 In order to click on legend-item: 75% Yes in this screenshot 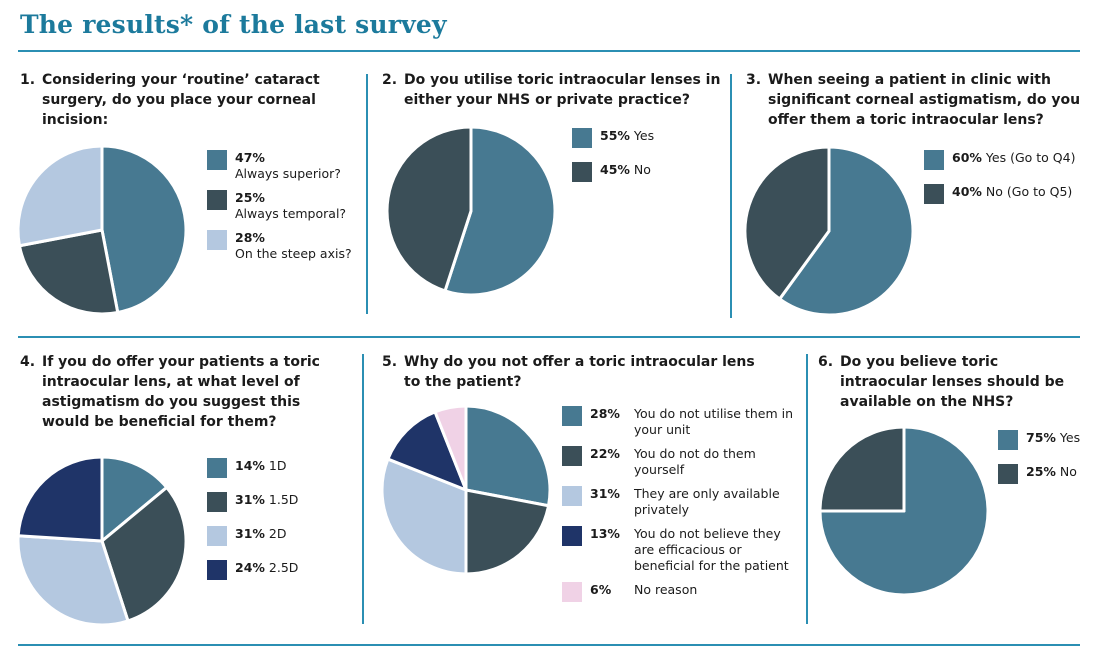, I will do `click(1048, 440)`.